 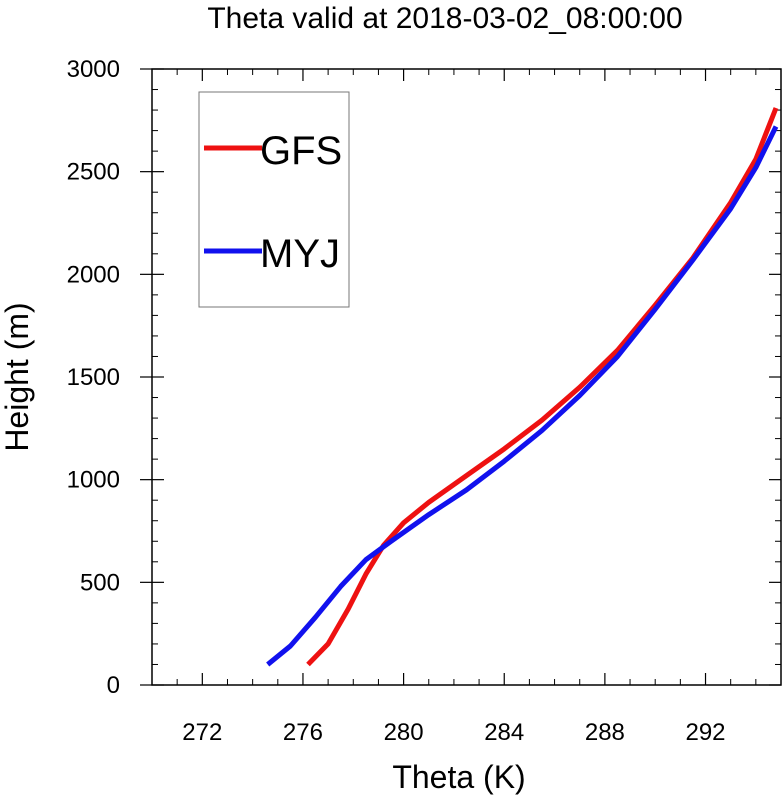 What do you see at coordinates (100, 582) in the screenshot?
I see `y-tick-label: 500` at bounding box center [100, 582].